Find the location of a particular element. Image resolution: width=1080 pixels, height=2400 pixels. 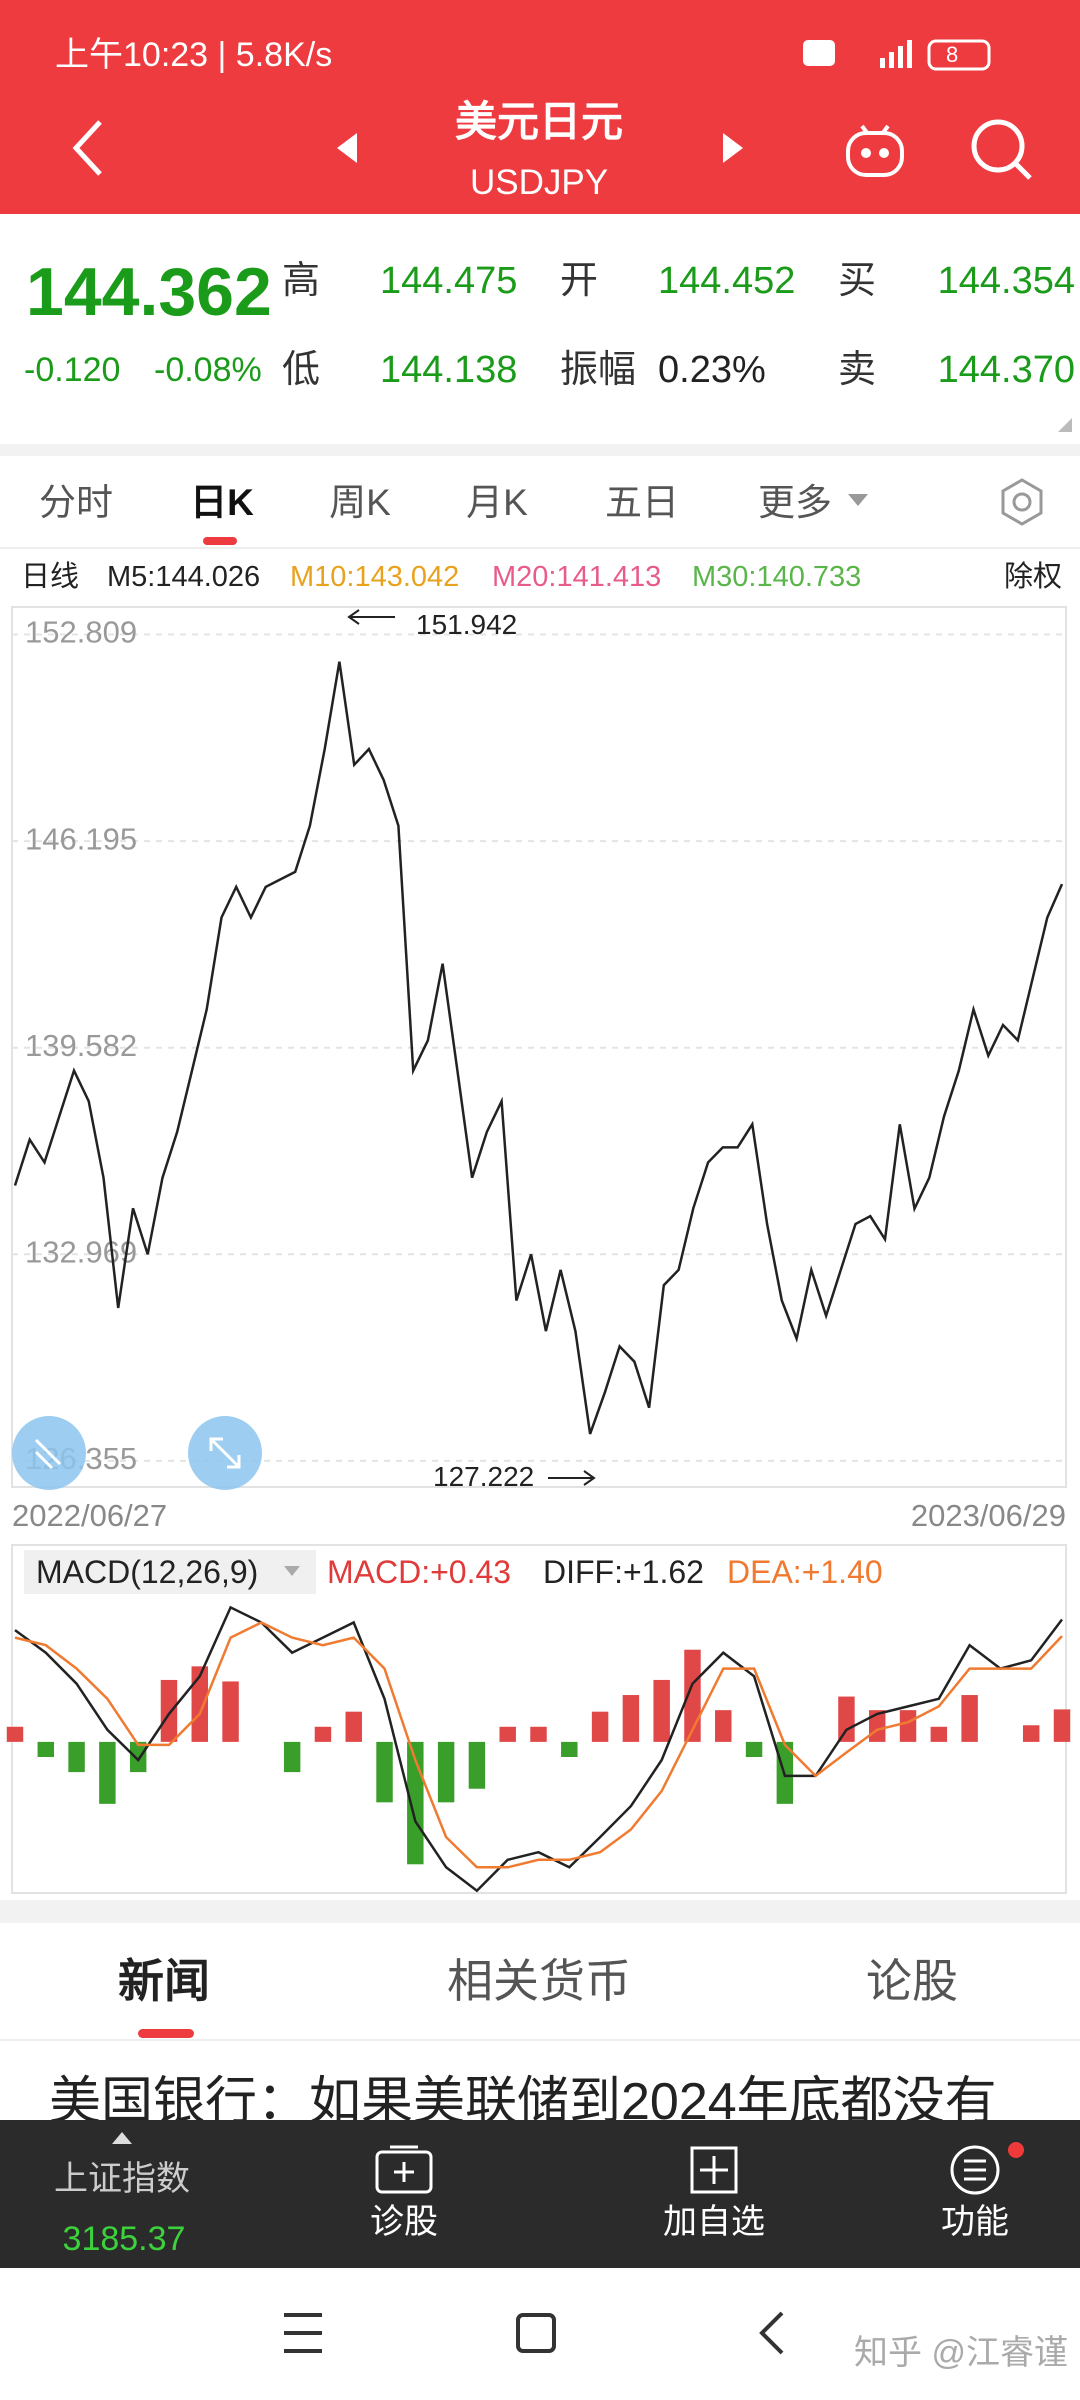

menu-icon is located at coordinates (975, 2170).